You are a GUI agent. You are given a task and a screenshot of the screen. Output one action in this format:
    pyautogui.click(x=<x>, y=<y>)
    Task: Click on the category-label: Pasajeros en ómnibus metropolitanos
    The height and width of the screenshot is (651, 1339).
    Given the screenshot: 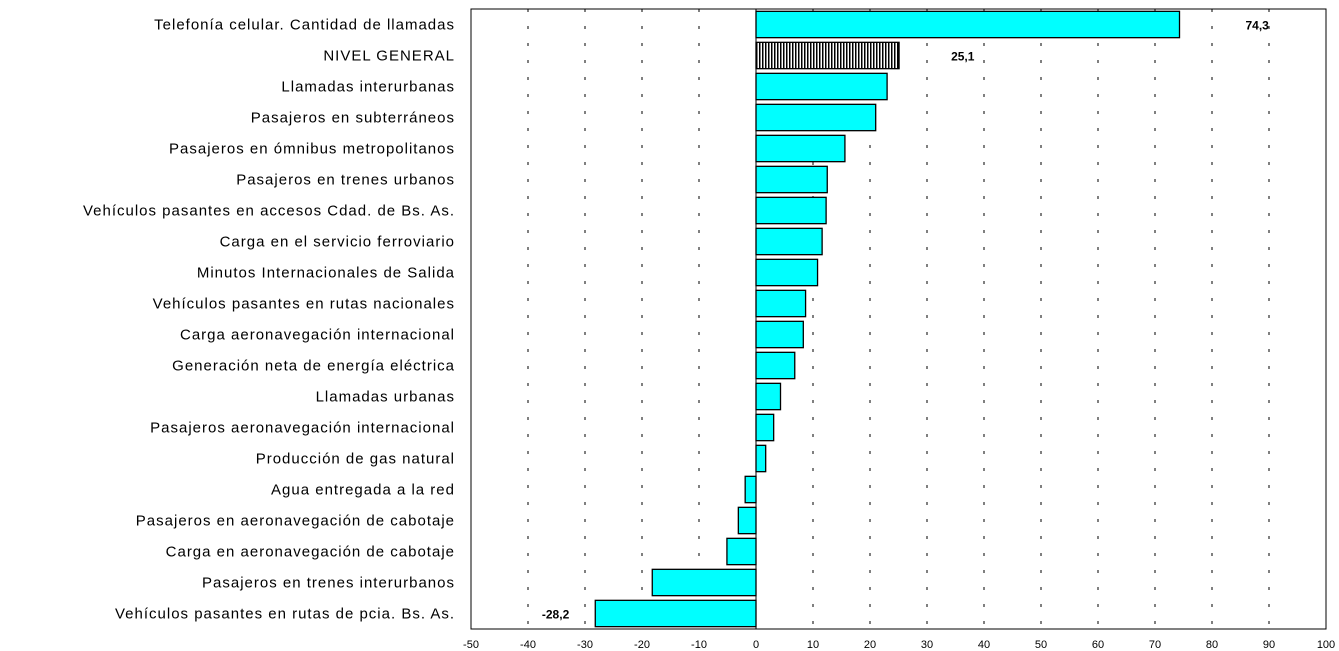 What is the action you would take?
    pyautogui.click(x=312, y=149)
    